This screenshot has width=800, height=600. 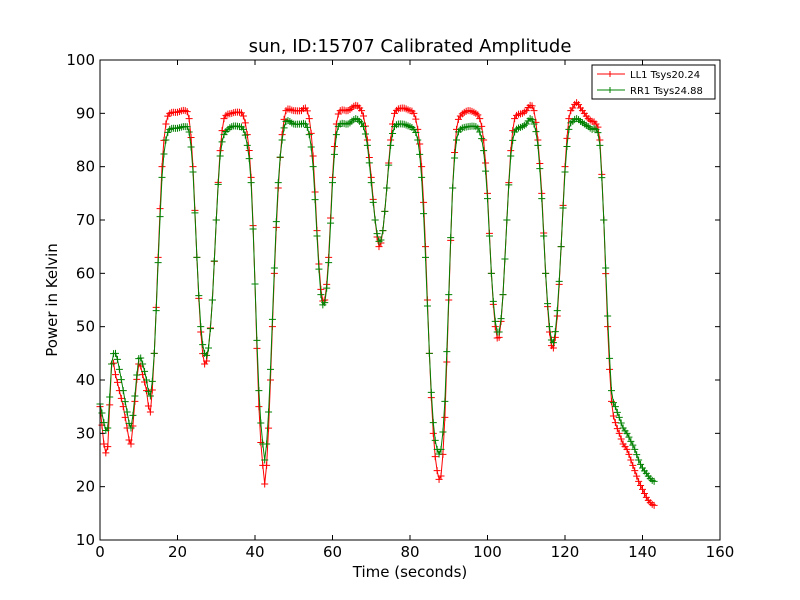 I want to click on y-tick-label: 70, so click(x=85, y=220).